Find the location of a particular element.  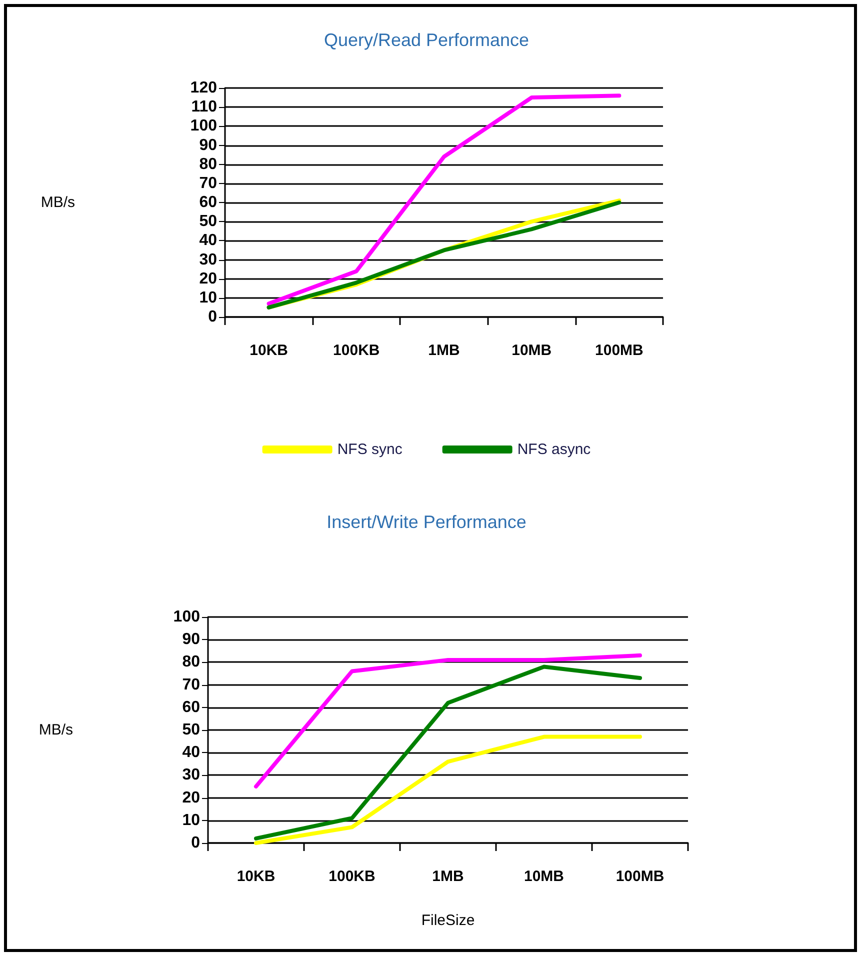

chart-title: Insert/Write Performance is located at coordinates (426, 522).